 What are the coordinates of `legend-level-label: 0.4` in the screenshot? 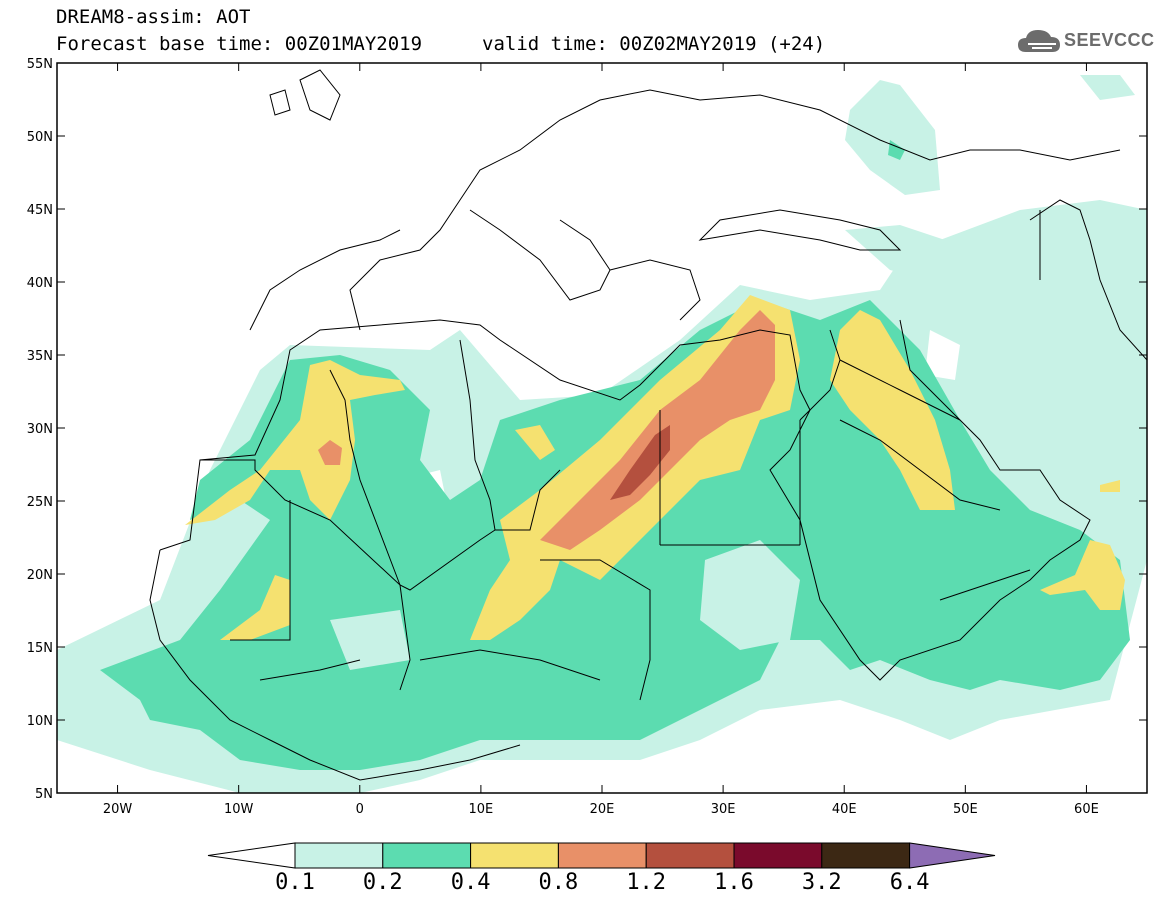 It's located at (470, 882).